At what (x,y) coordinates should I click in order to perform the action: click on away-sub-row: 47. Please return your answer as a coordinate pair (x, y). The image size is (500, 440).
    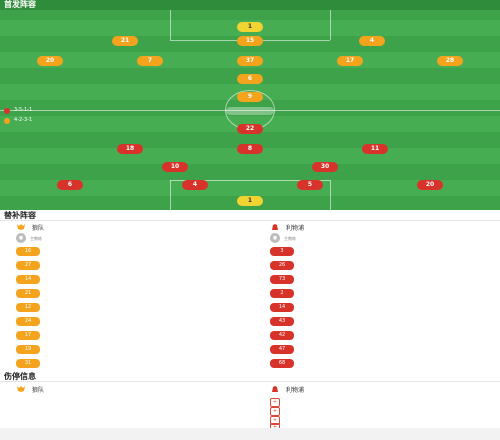
    Looking at the image, I should click on (340, 349).